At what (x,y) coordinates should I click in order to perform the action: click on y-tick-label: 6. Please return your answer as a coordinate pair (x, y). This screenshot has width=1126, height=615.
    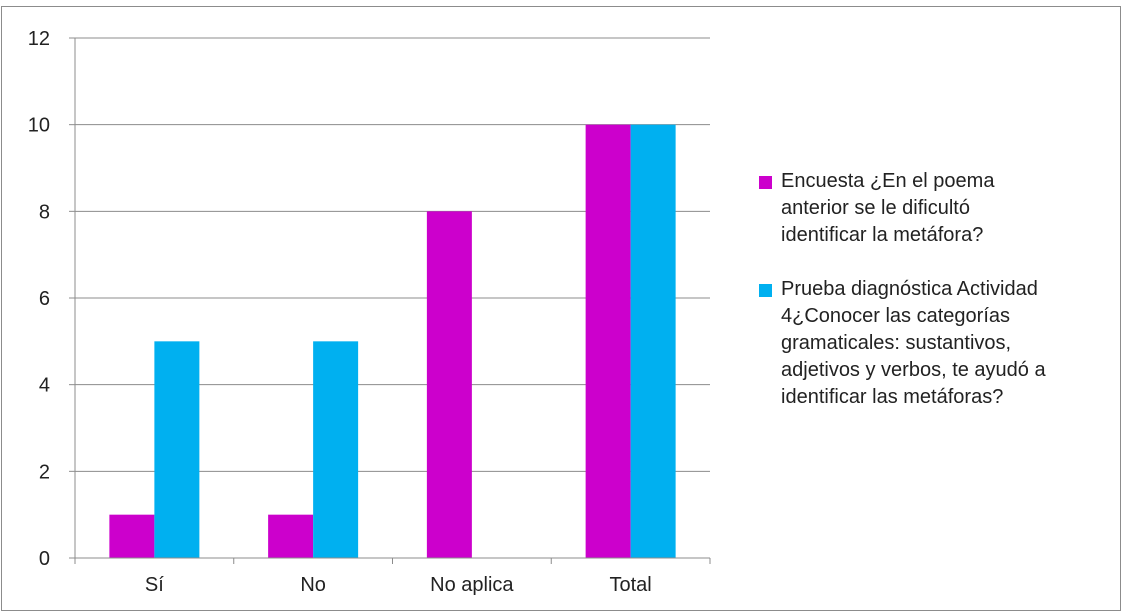
    Looking at the image, I should click on (44, 299).